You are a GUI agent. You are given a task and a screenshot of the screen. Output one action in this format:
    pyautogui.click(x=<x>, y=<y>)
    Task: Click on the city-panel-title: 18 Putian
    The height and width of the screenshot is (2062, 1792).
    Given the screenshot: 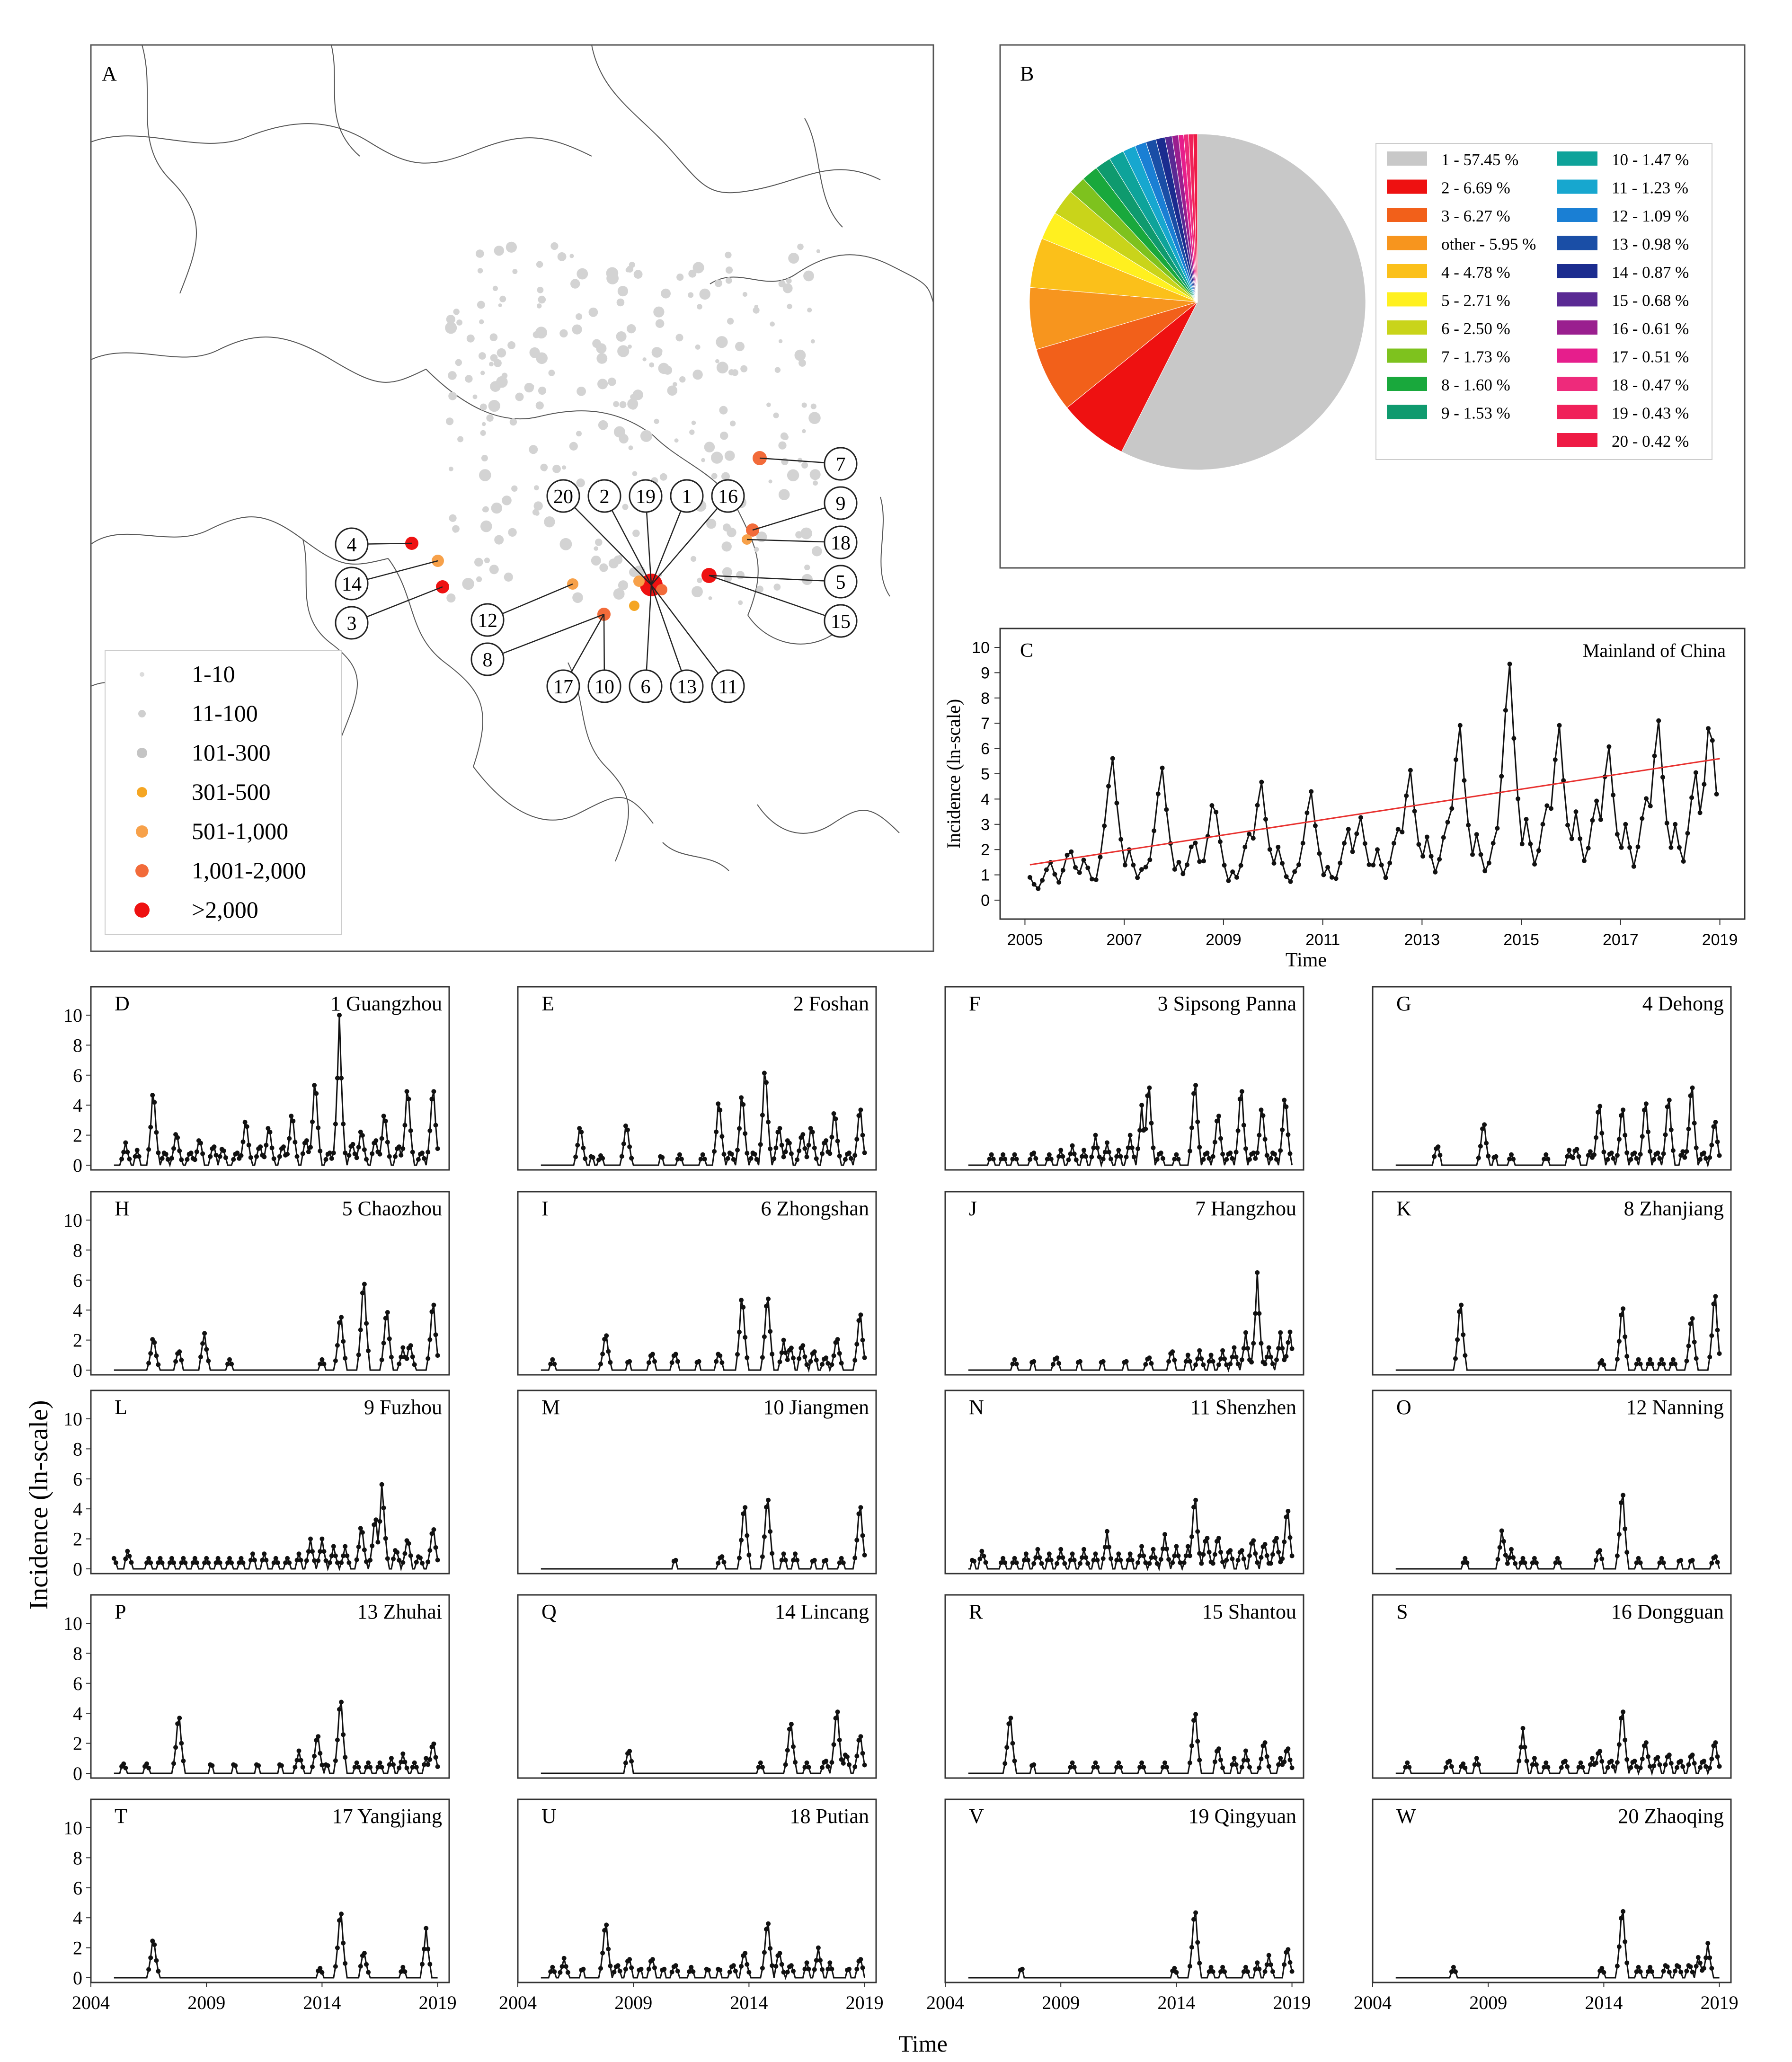 What is the action you would take?
    pyautogui.click(x=829, y=1817)
    